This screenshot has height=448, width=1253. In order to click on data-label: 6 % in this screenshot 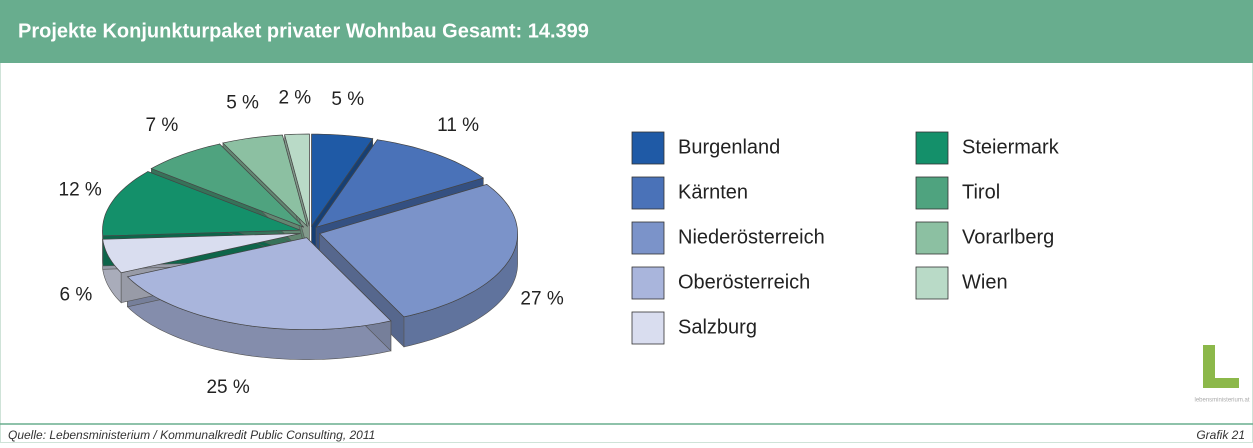, I will do `click(76, 294)`.